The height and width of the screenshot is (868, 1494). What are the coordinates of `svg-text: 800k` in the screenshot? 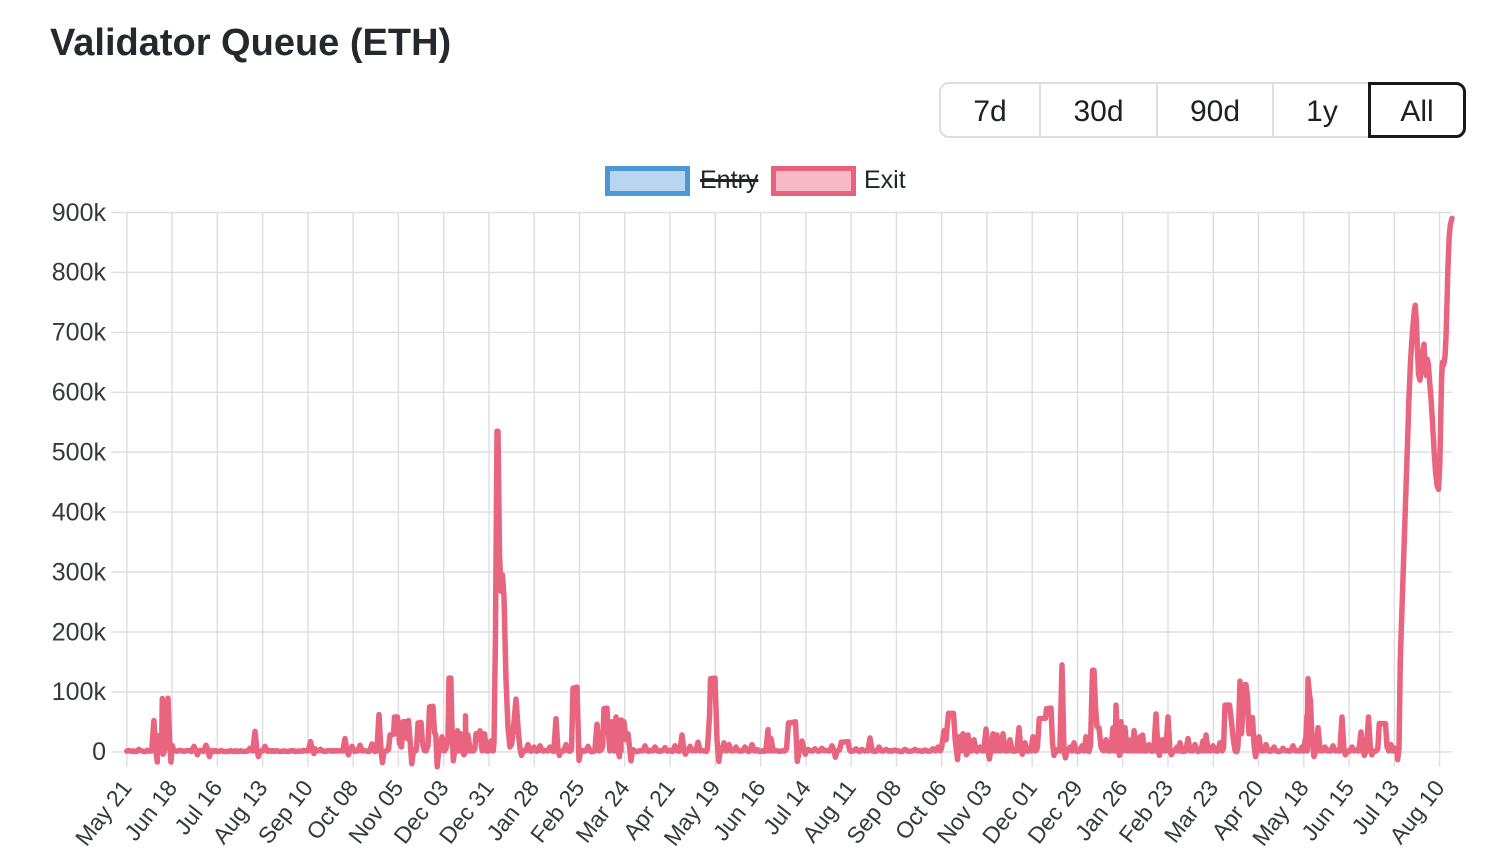 It's located at (79, 273).